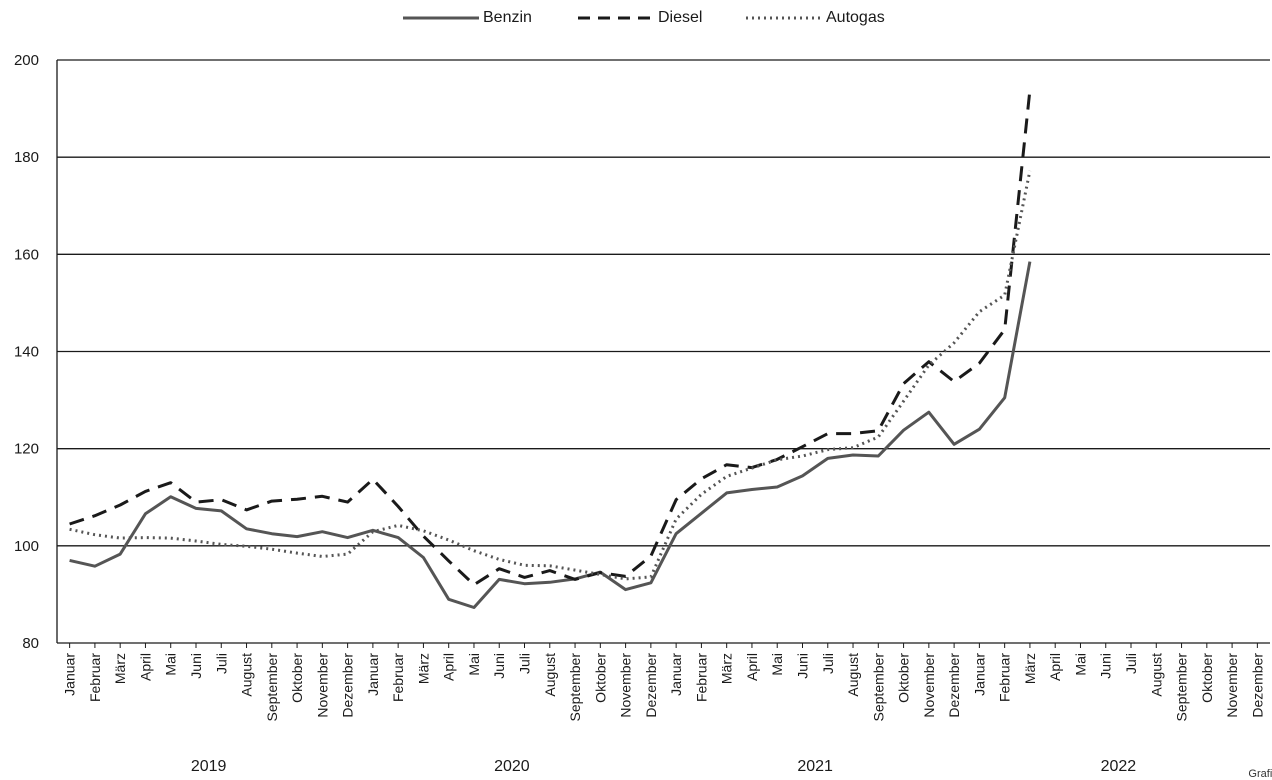  What do you see at coordinates (26, 60) in the screenshot?
I see `y-tick-label: 200` at bounding box center [26, 60].